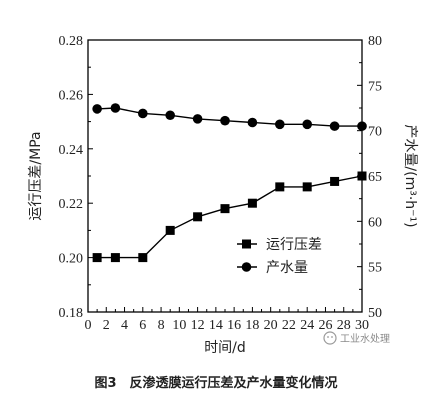  What do you see at coordinates (161, 325) in the screenshot?
I see `x-tick-label: 8` at bounding box center [161, 325].